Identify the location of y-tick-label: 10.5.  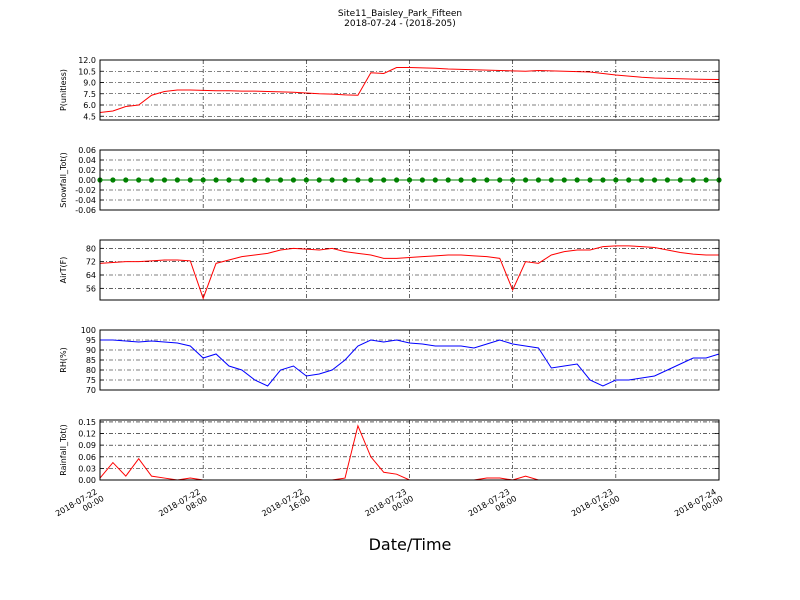
(87, 71).